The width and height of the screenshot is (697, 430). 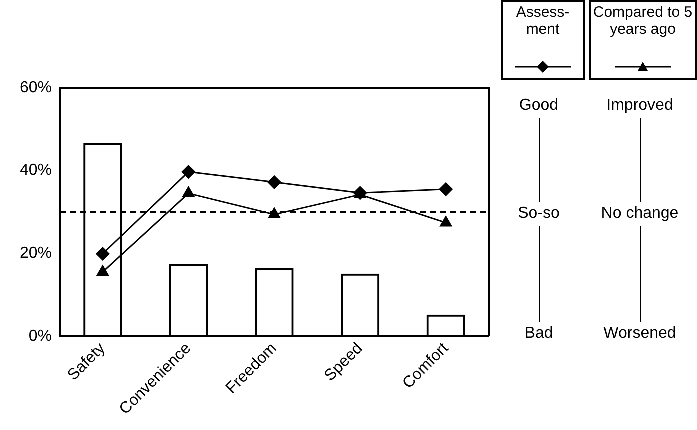 I want to click on text: Good, so click(x=539, y=106).